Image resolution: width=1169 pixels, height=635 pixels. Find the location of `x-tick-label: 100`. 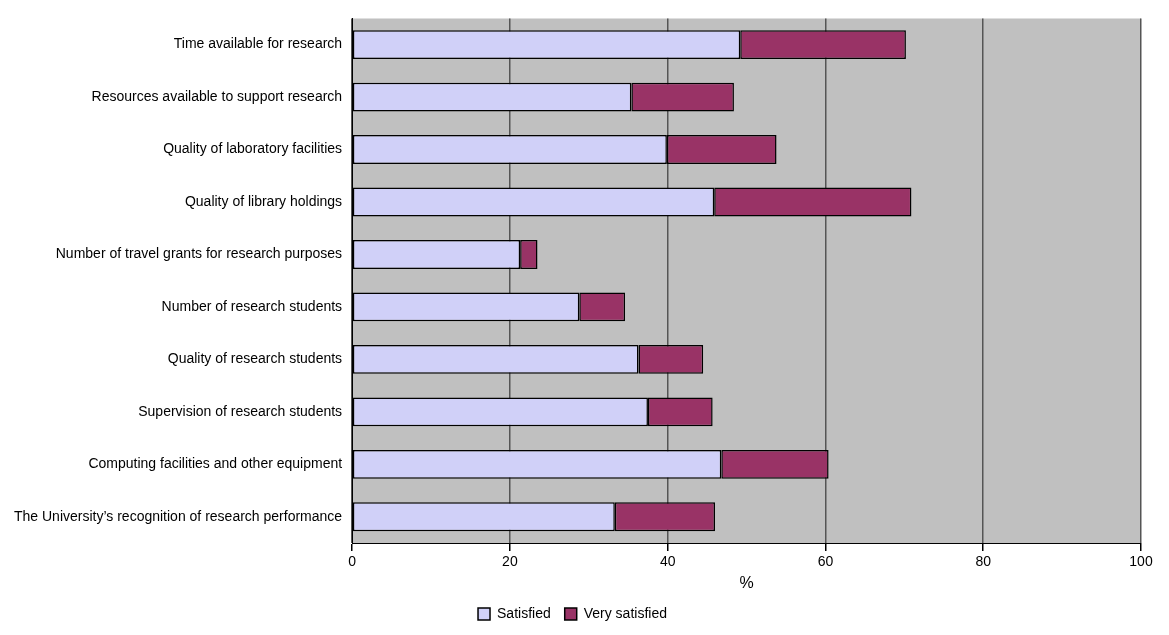

x-tick-label: 100 is located at coordinates (1141, 561).